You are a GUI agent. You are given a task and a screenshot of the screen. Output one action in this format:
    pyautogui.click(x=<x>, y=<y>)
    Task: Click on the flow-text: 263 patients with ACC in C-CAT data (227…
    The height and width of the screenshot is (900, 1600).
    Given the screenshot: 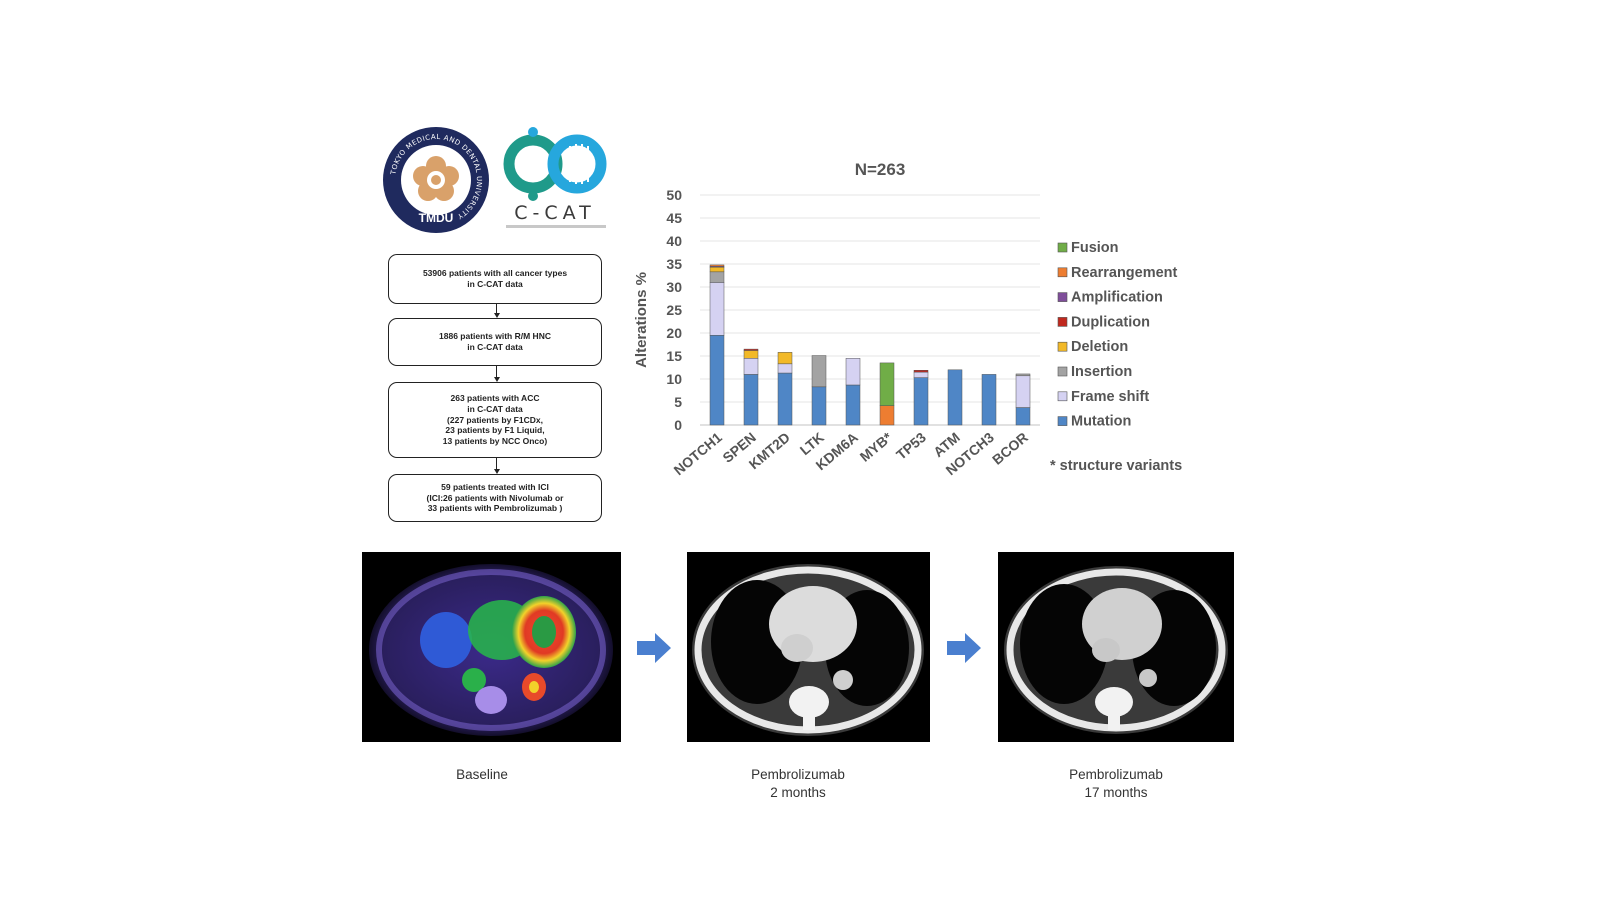 What is the action you would take?
    pyautogui.click(x=495, y=419)
    